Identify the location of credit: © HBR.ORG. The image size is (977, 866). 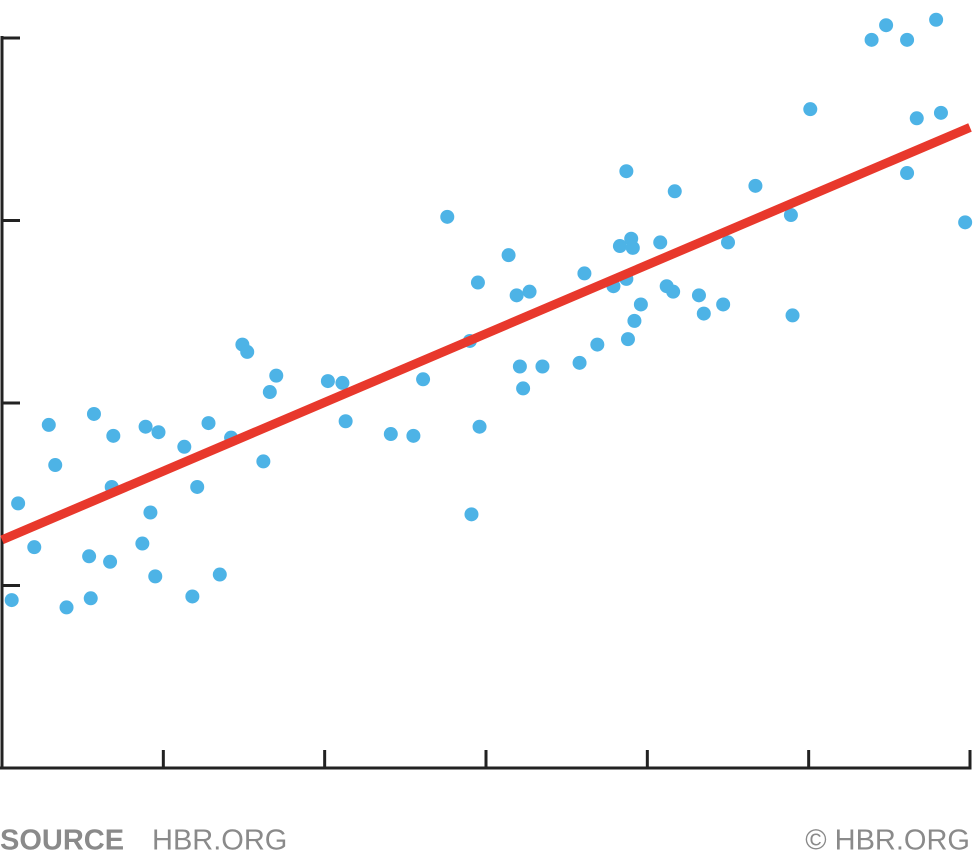
(887, 841).